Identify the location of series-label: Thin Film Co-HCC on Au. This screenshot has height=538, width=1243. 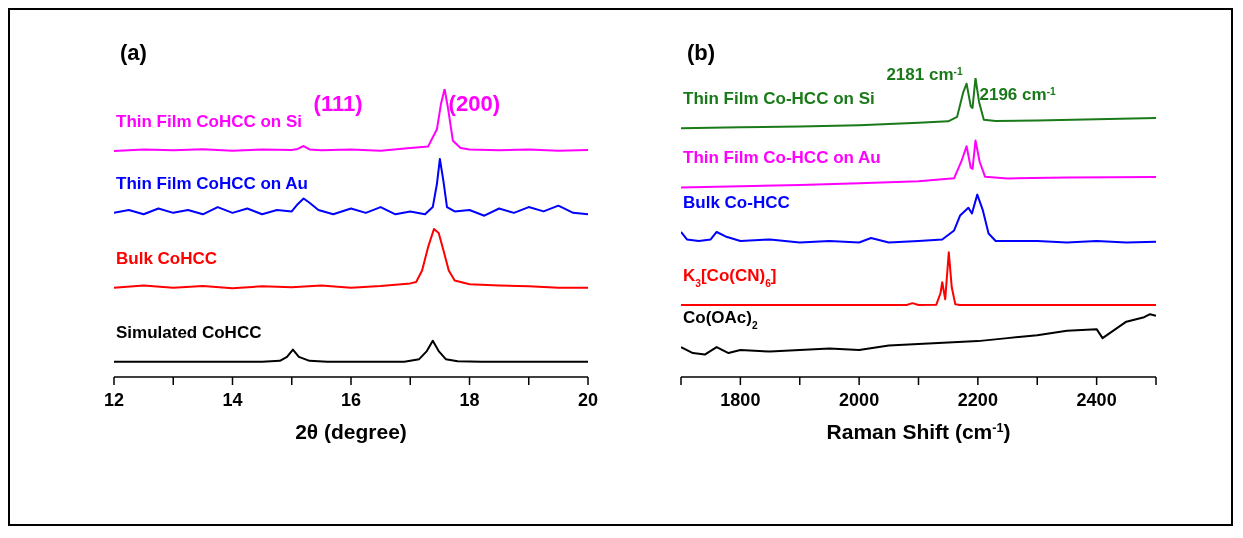
(782, 158).